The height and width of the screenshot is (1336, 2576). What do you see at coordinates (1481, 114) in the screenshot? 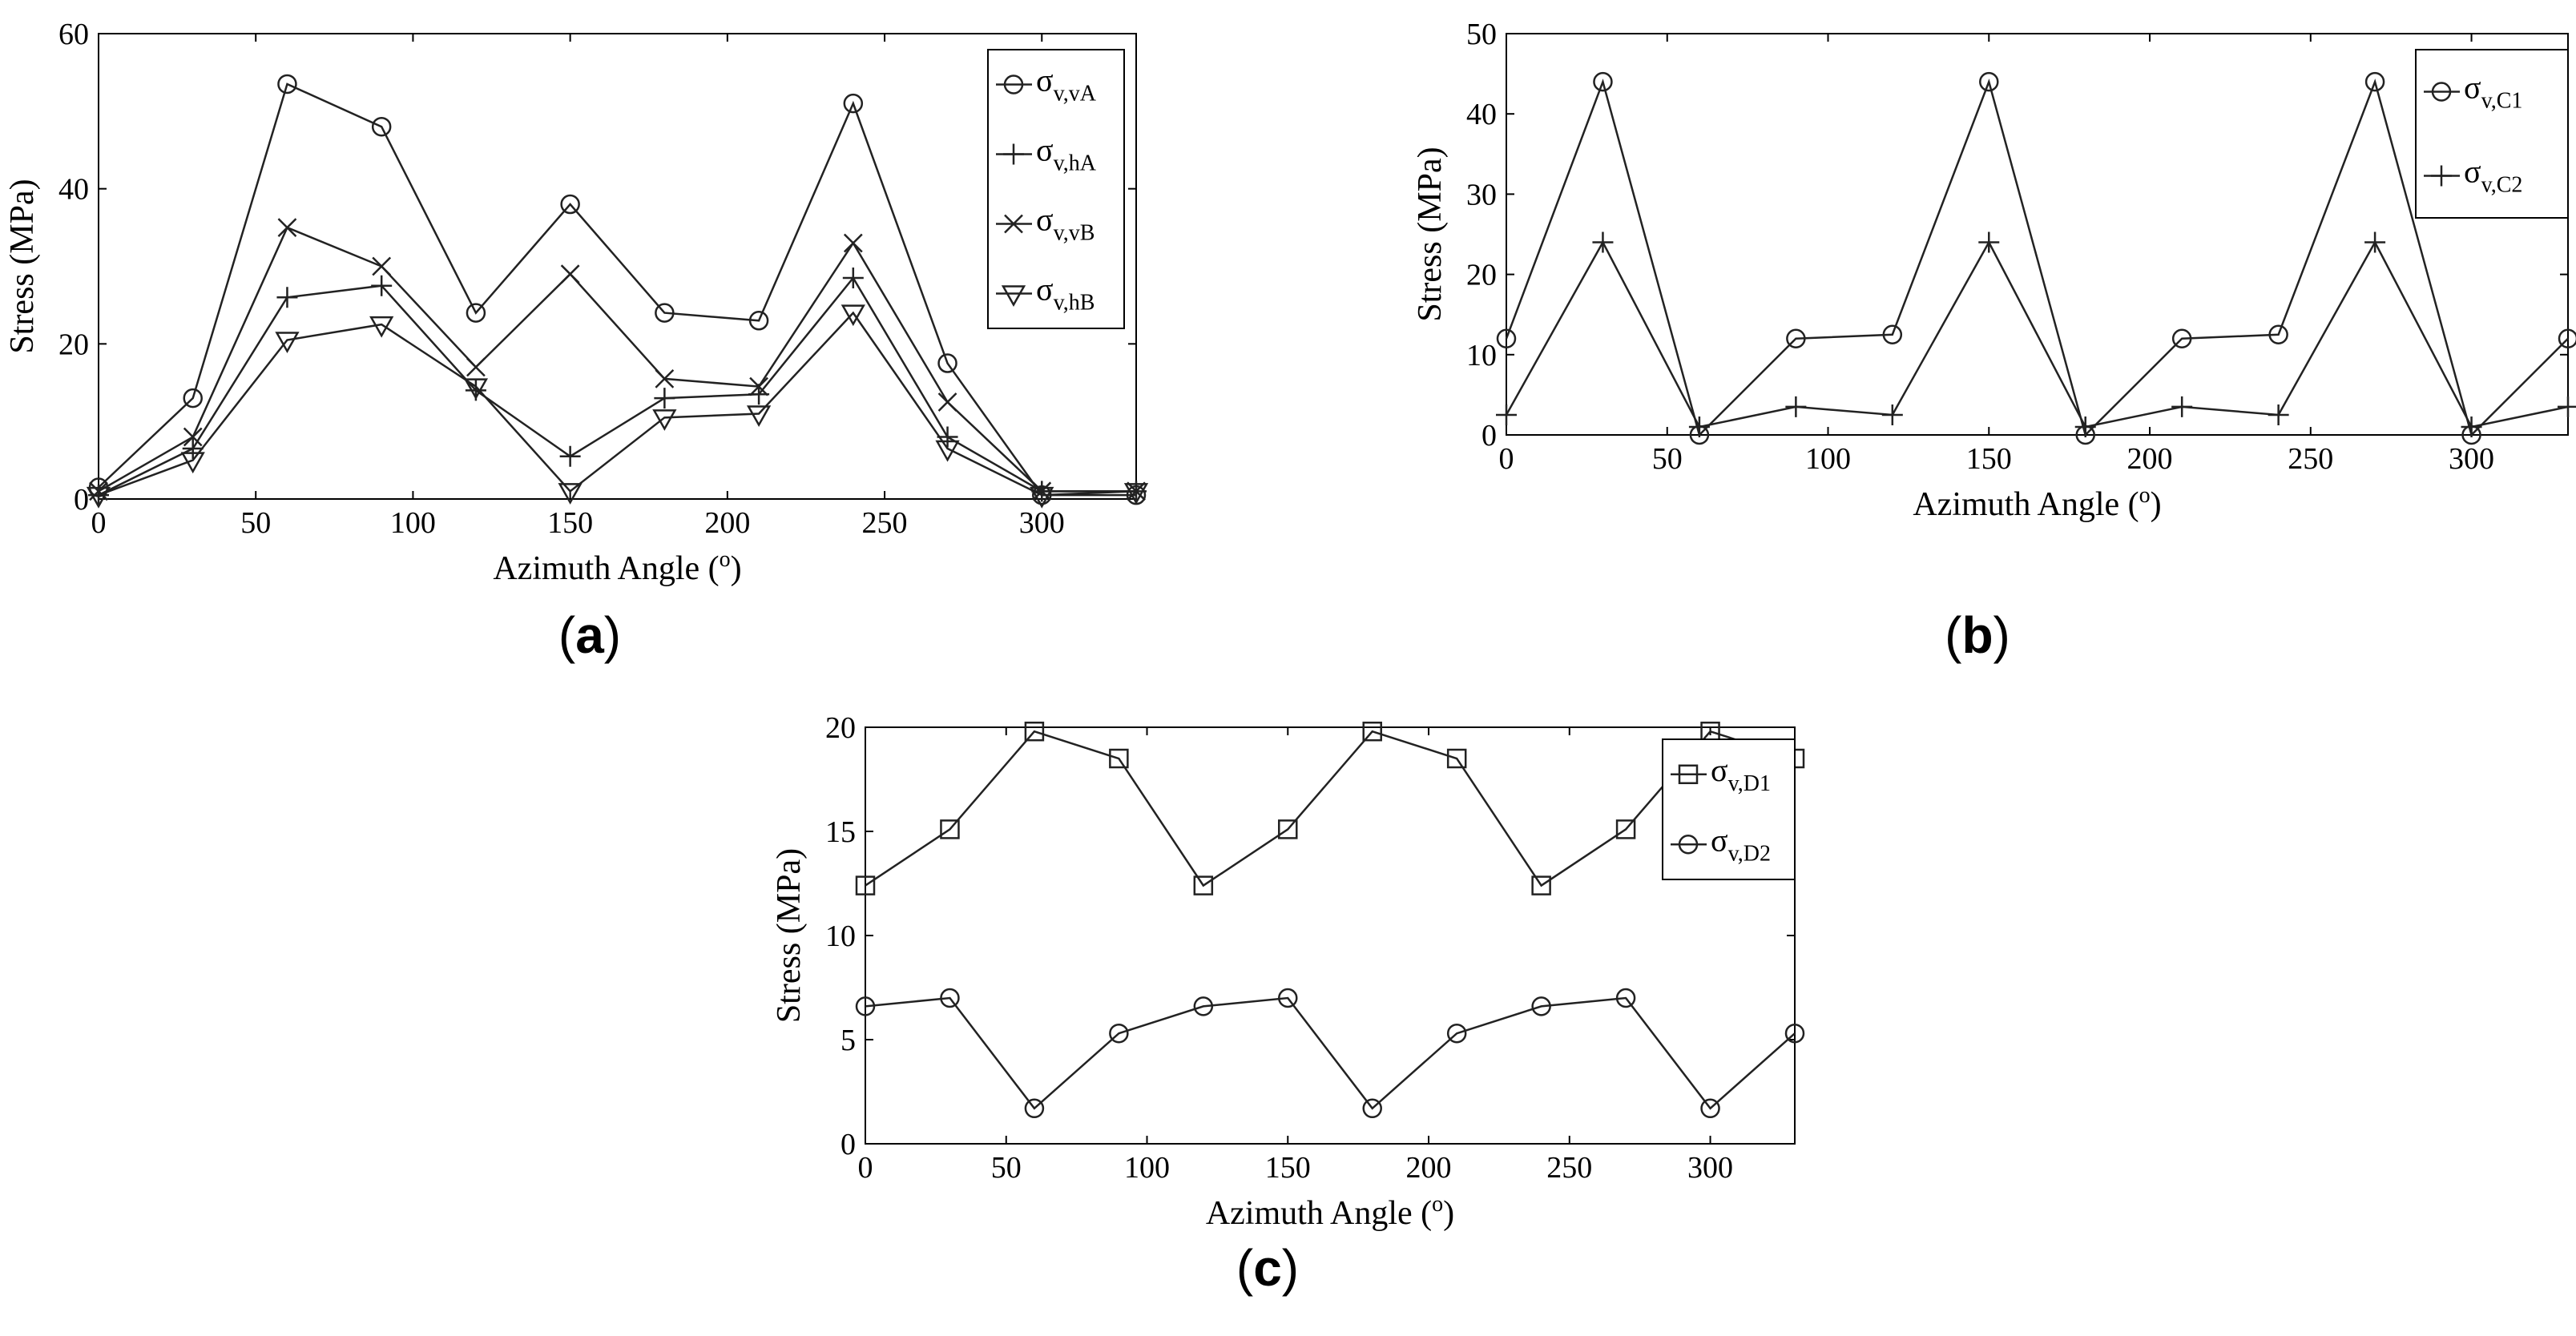
I see `y-tick-label: 40` at bounding box center [1481, 114].